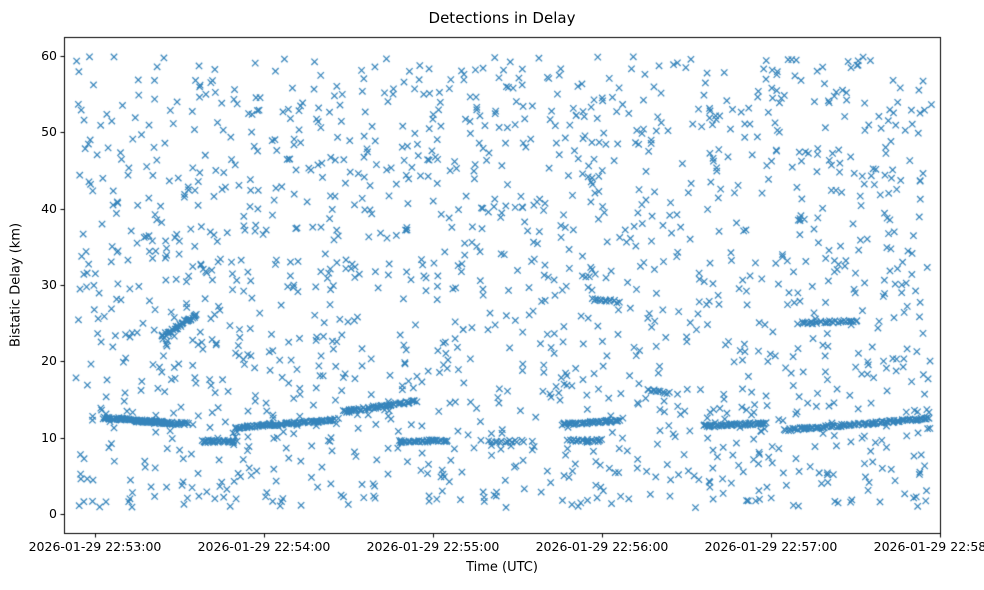 This screenshot has width=984, height=590. I want to click on y-tick-label: 50, so click(49, 132).